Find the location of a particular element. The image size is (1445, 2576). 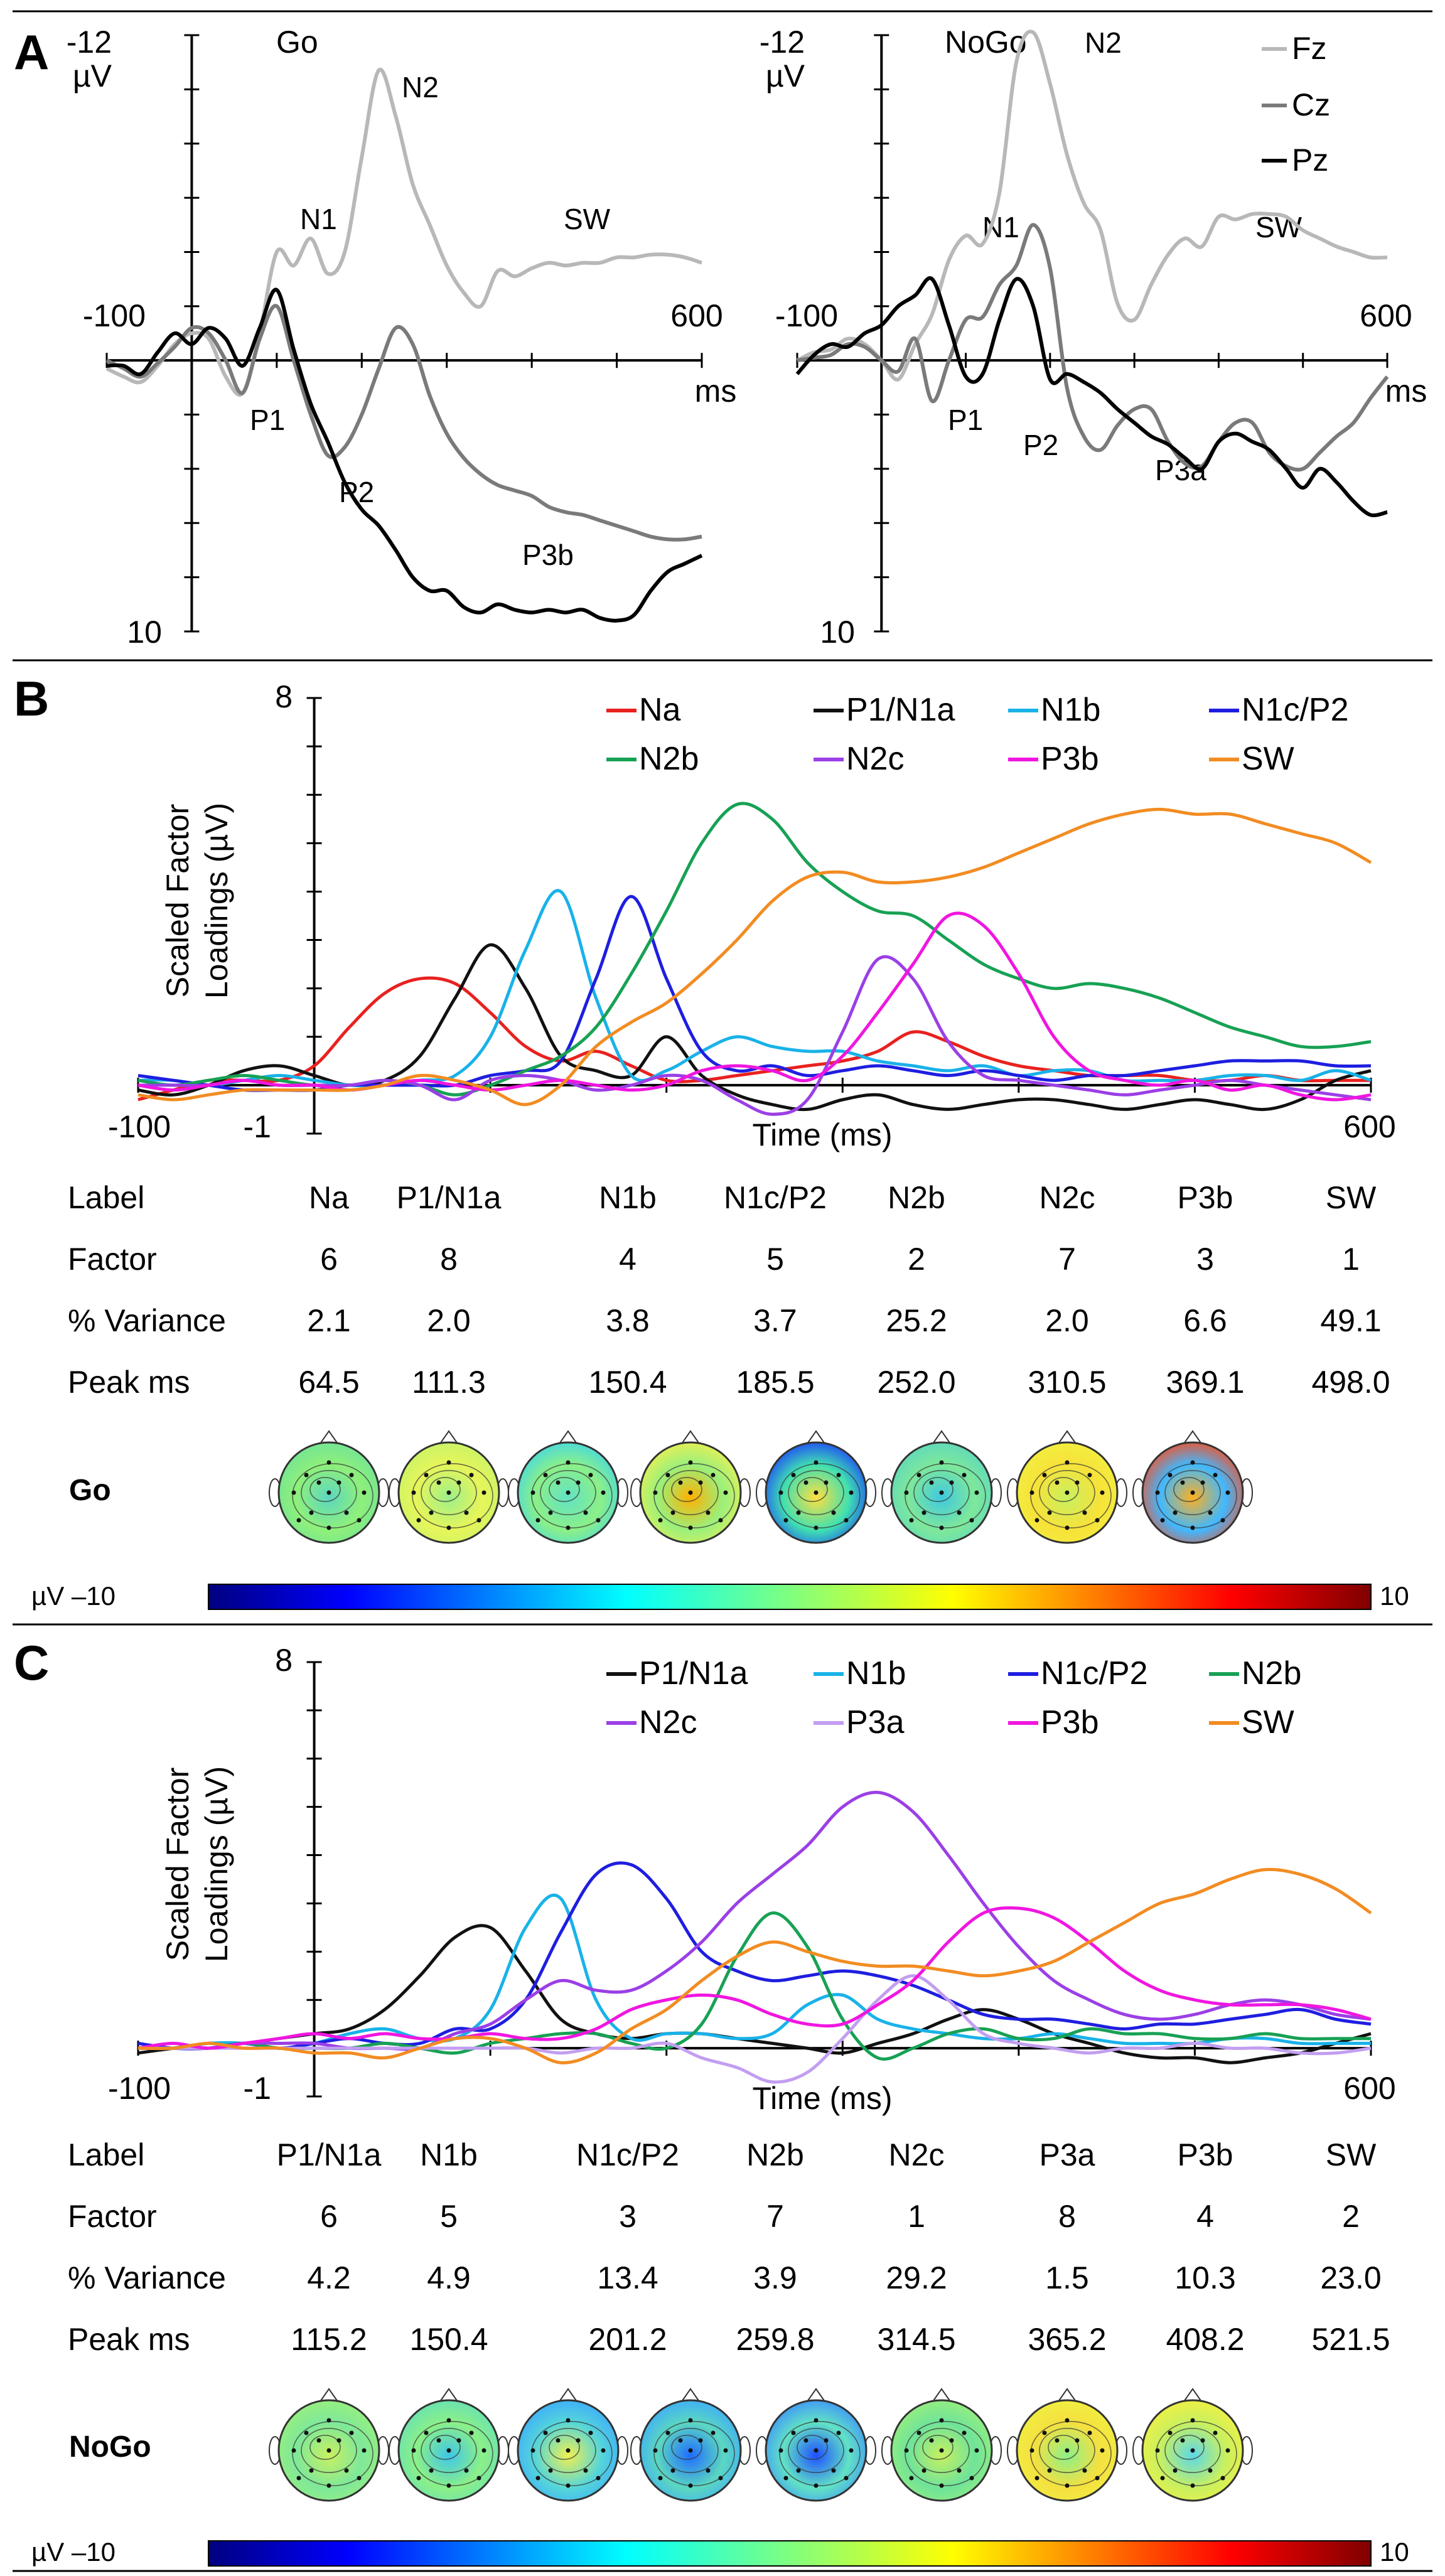

legend-cz-label: Cz is located at coordinates (1311, 104).